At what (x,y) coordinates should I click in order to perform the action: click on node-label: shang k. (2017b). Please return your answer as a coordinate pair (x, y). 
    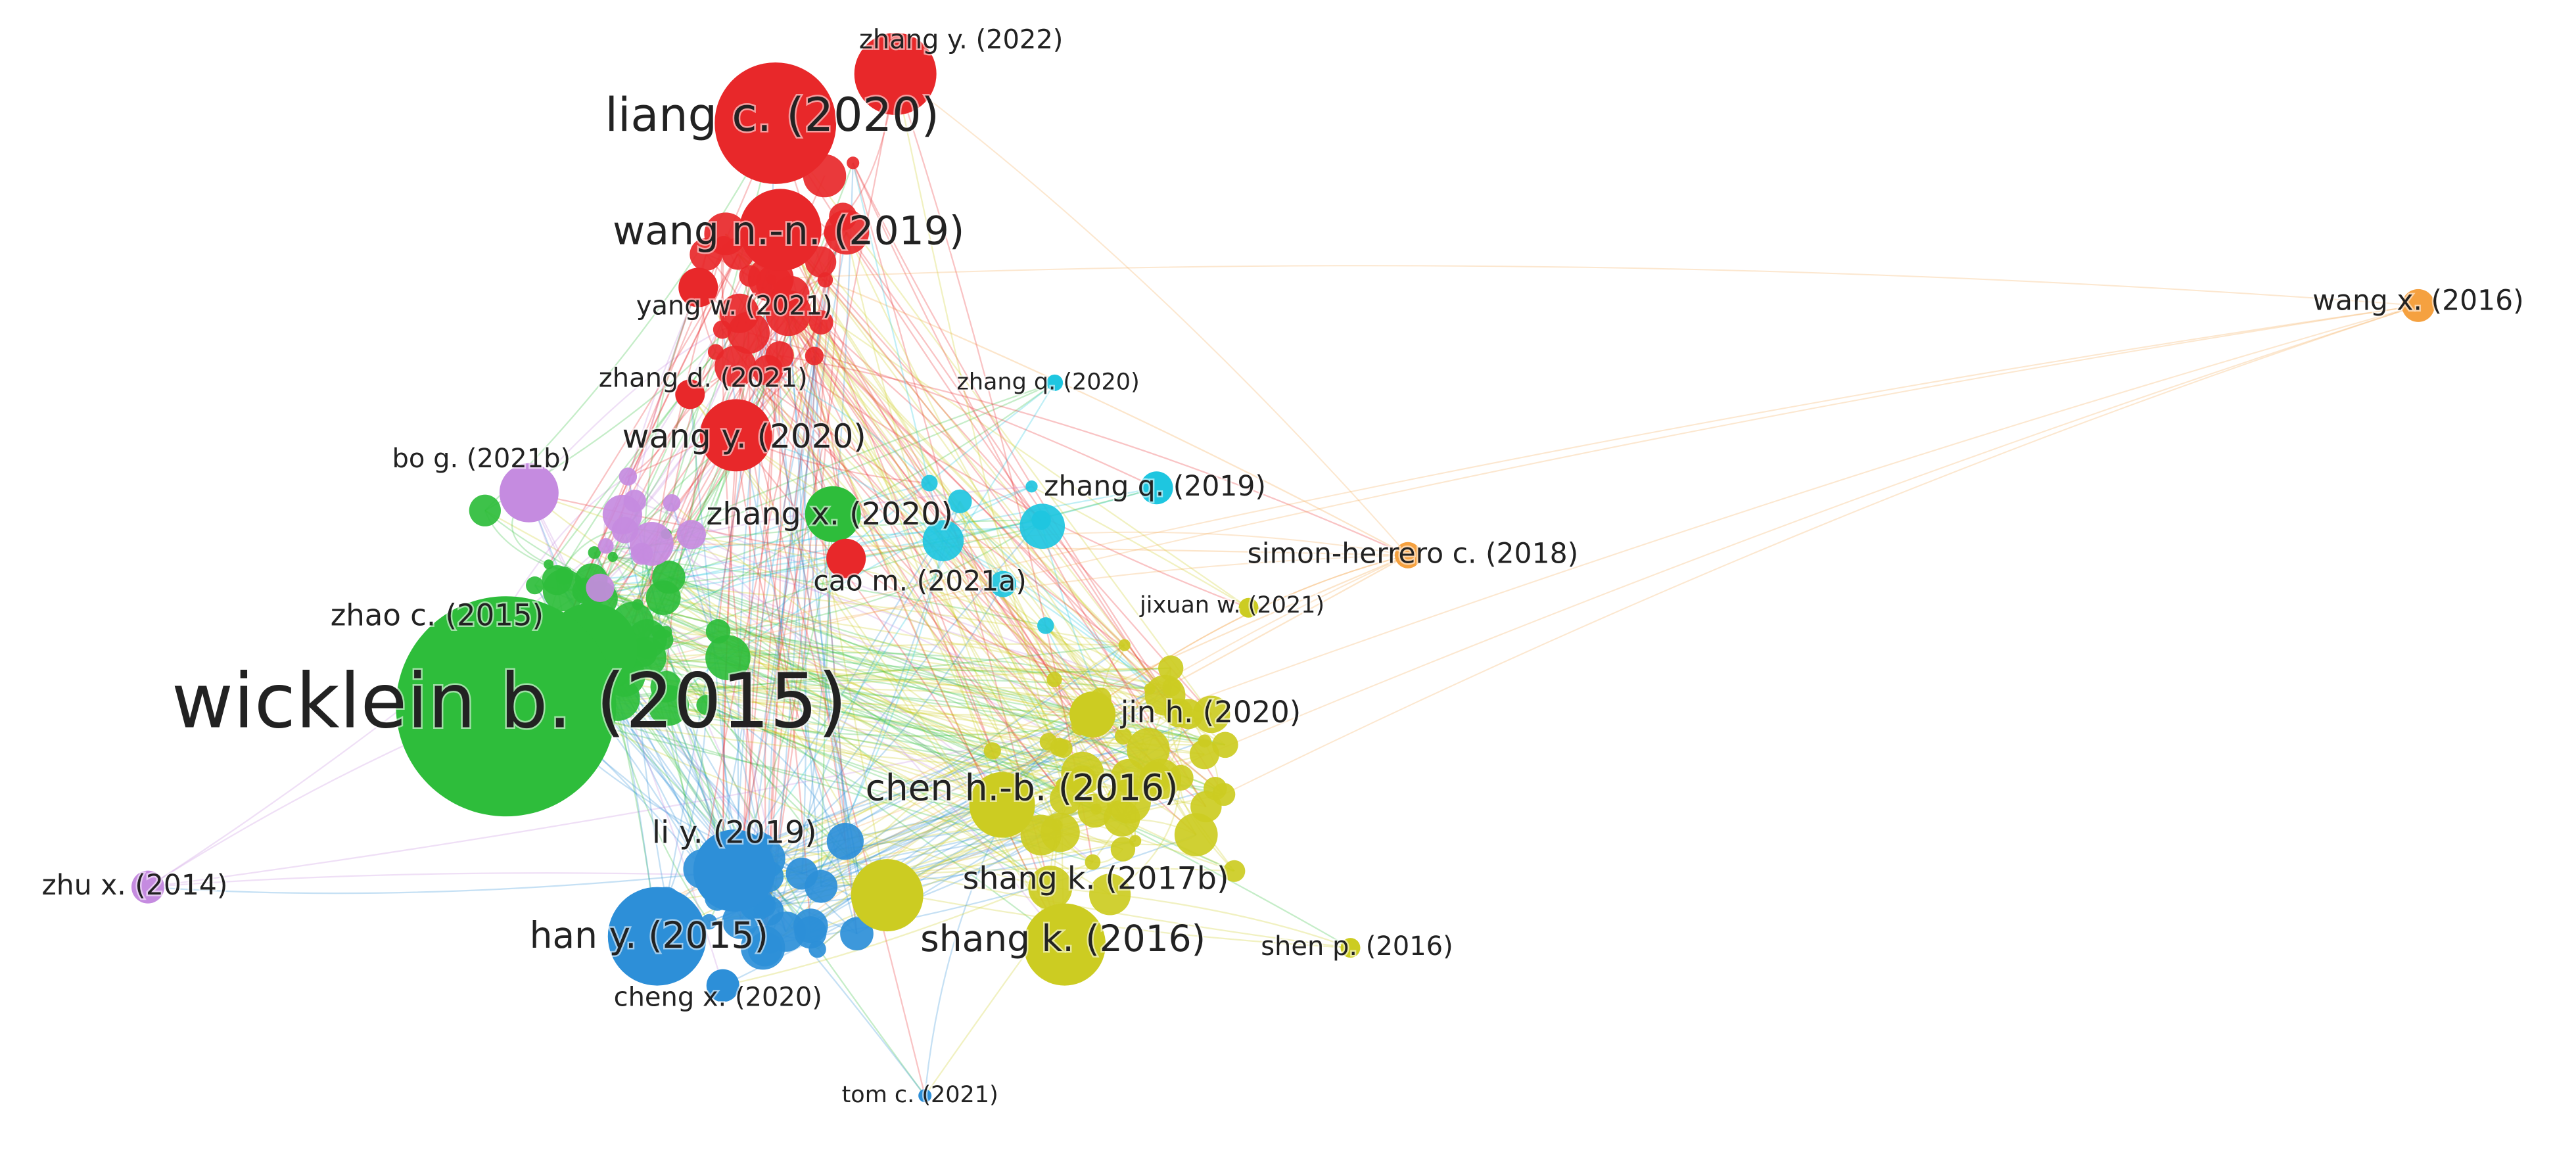
    Looking at the image, I should click on (1096, 879).